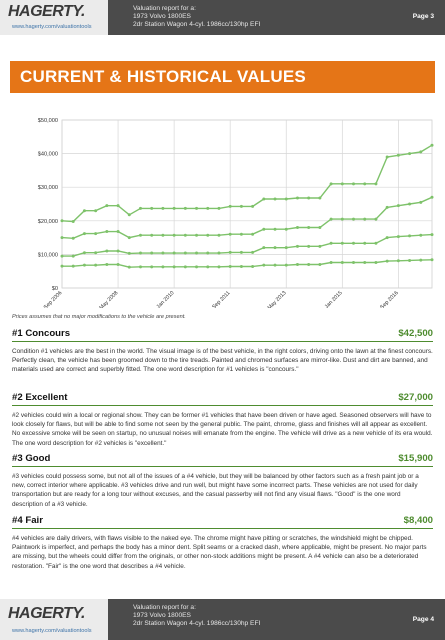 This screenshot has width=445, height=640. I want to click on condition-header: #3 Good $15,900, so click(222, 460).